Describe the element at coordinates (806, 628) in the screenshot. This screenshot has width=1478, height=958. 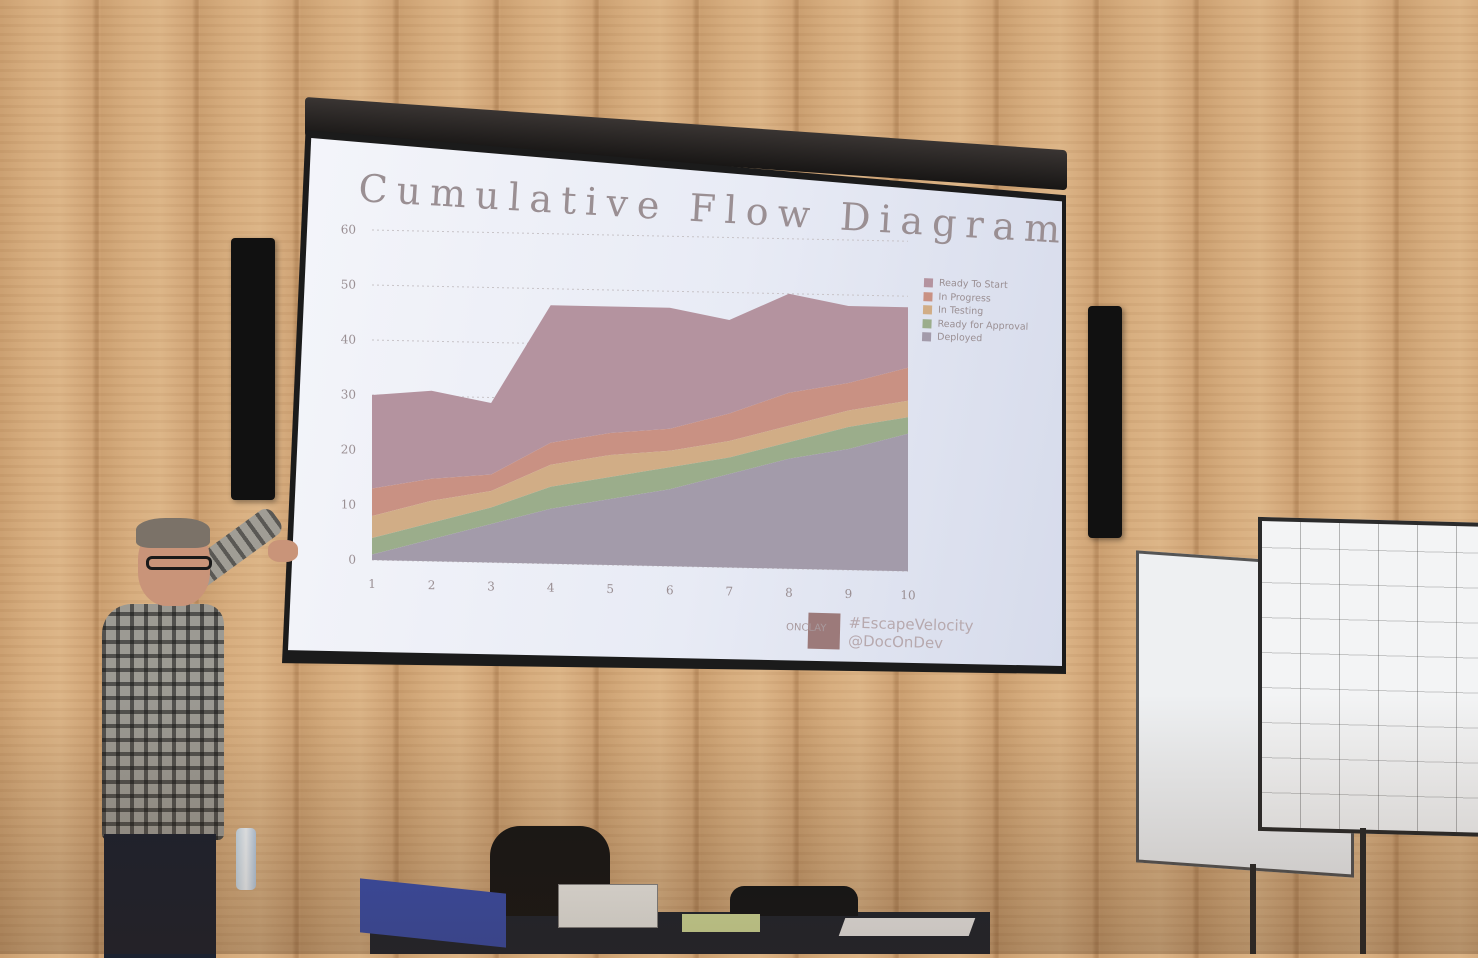
I see `footer-logo-text: ONCLAY` at that location.